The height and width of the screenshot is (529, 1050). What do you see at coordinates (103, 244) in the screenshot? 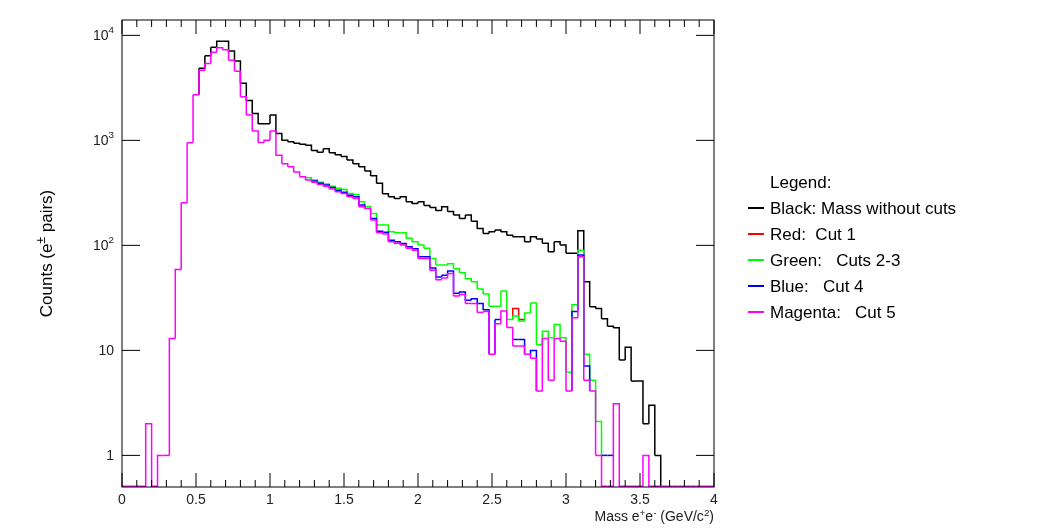
I see `y-tick-label: 10$^{2}$` at bounding box center [103, 244].